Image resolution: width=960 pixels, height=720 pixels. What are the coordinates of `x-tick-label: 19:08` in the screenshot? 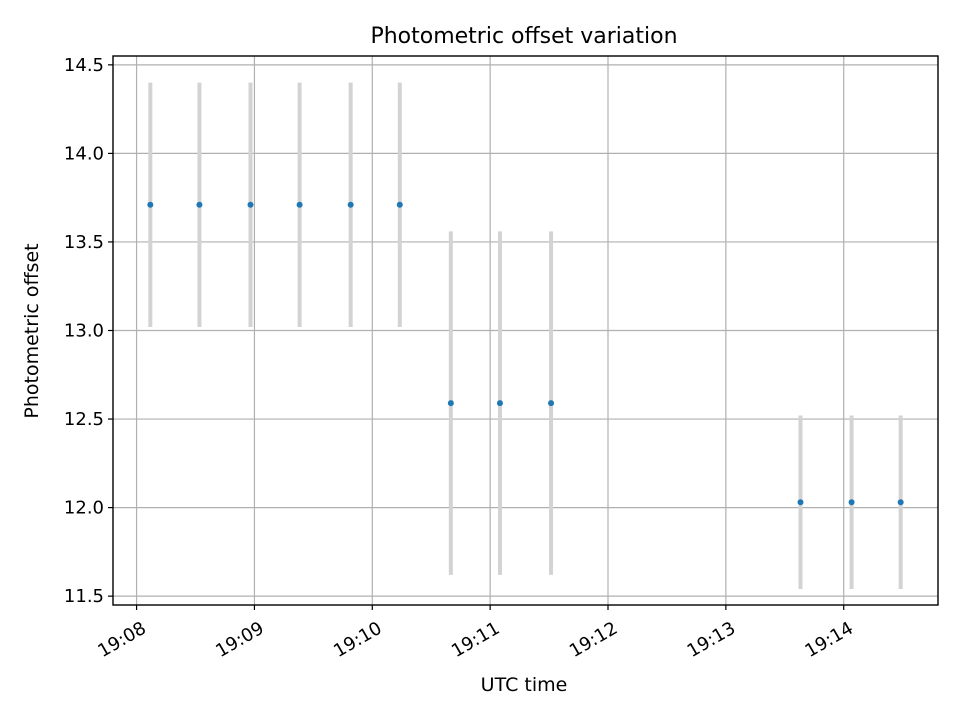 It's located at (121, 640).